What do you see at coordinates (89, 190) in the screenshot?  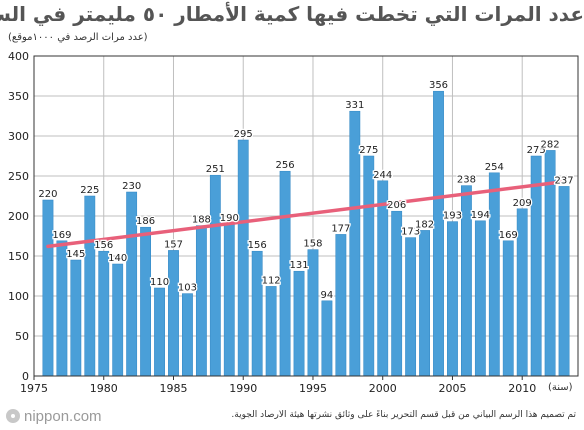 I see `bar-value-label: 225` at bounding box center [89, 190].